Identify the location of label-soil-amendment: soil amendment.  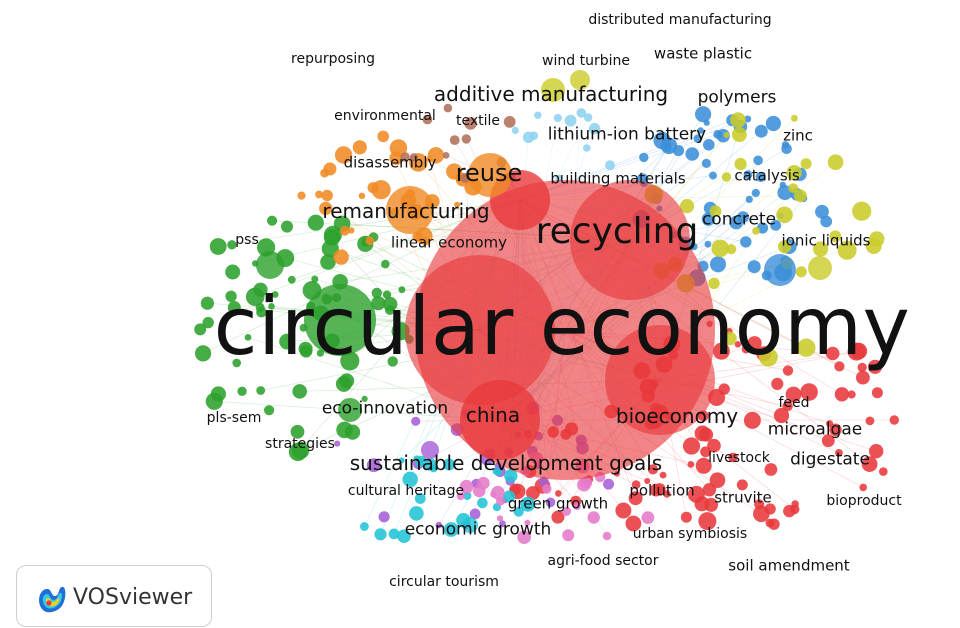
(789, 565).